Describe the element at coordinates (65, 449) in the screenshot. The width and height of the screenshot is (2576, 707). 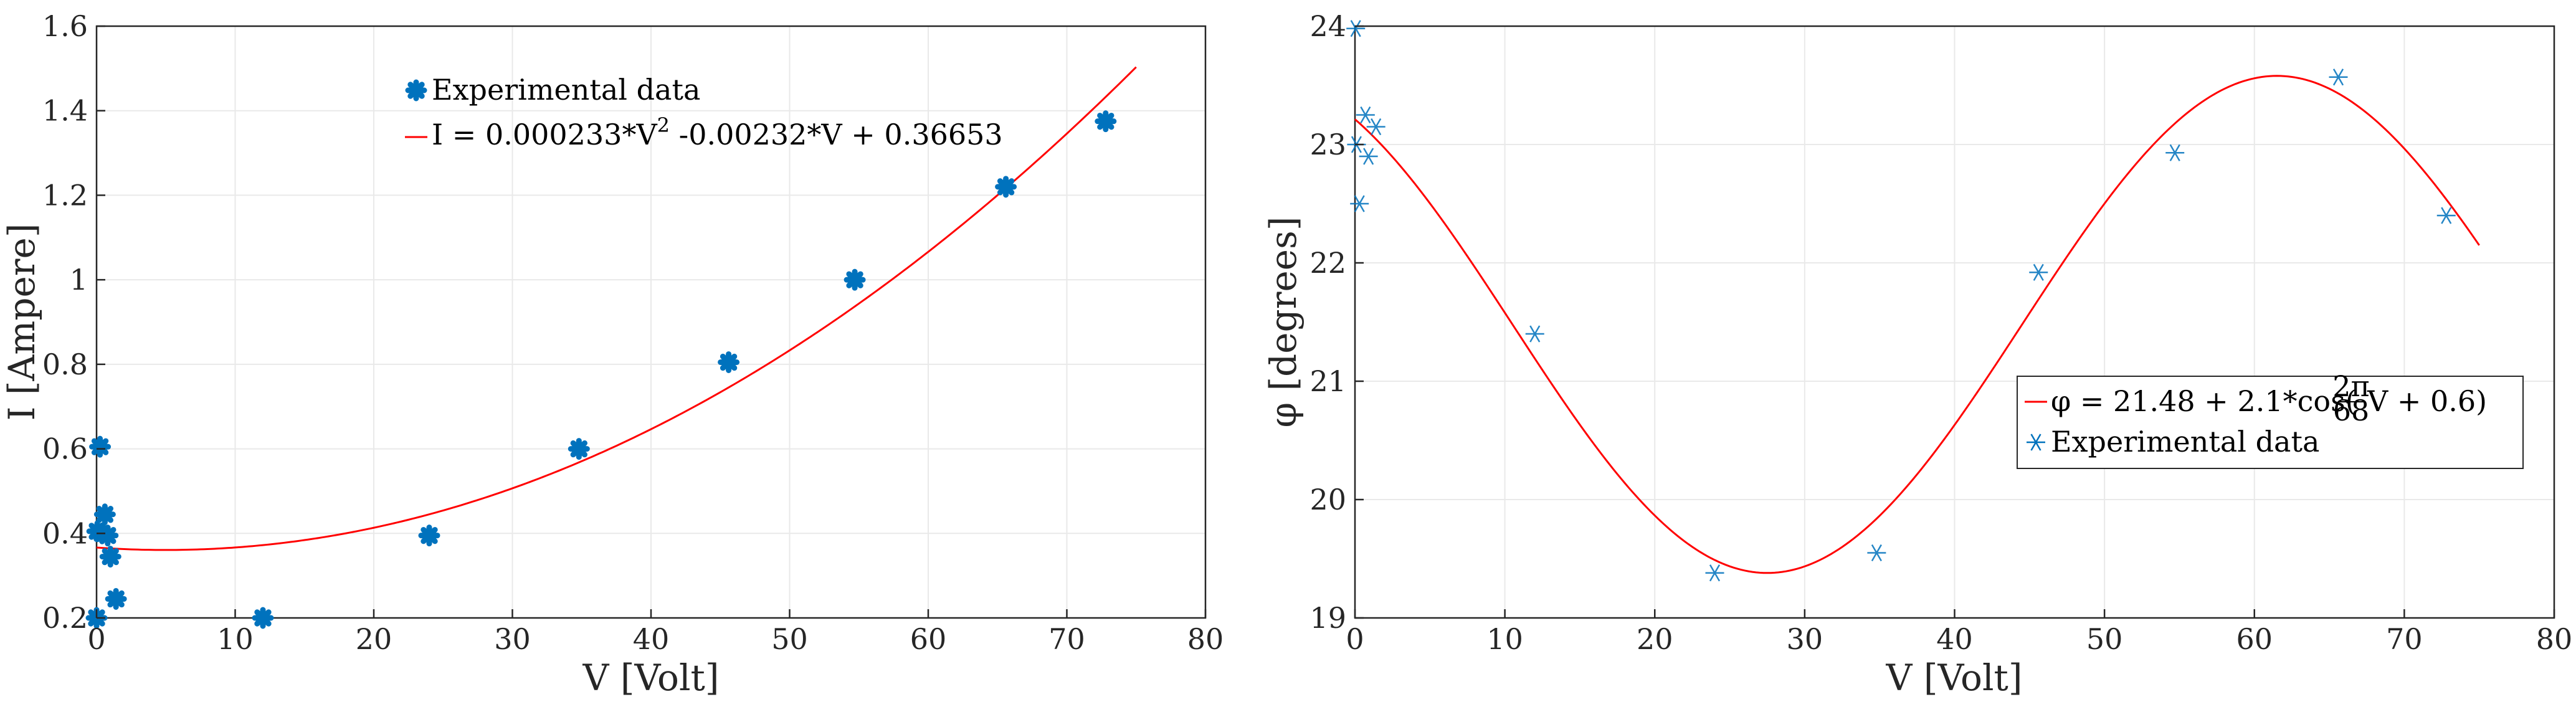
I see `y-tick-label: 0.6` at that location.